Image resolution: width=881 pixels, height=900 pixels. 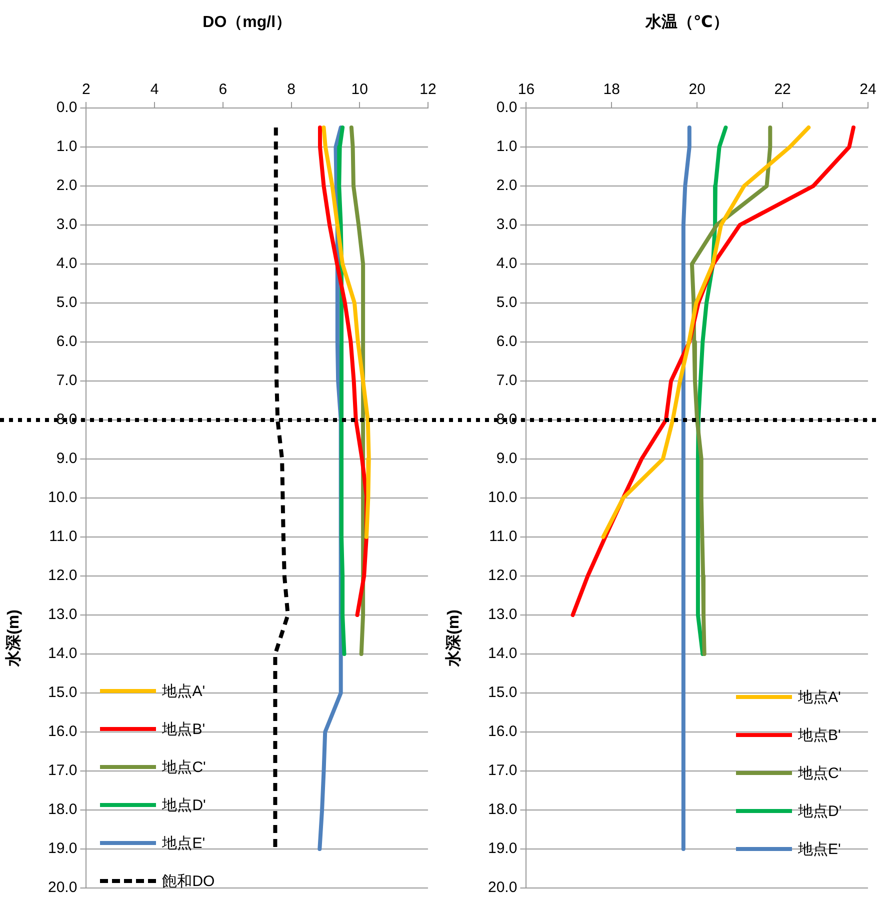 I want to click on x-tick-label: 4, so click(x=154, y=89).